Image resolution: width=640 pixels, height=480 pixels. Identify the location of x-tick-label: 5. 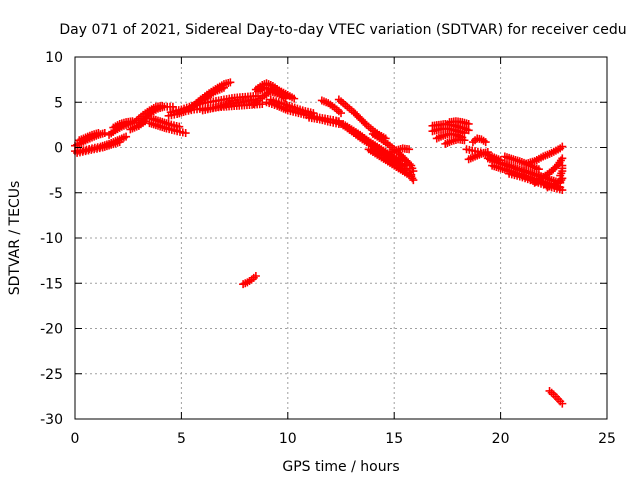
(181, 439).